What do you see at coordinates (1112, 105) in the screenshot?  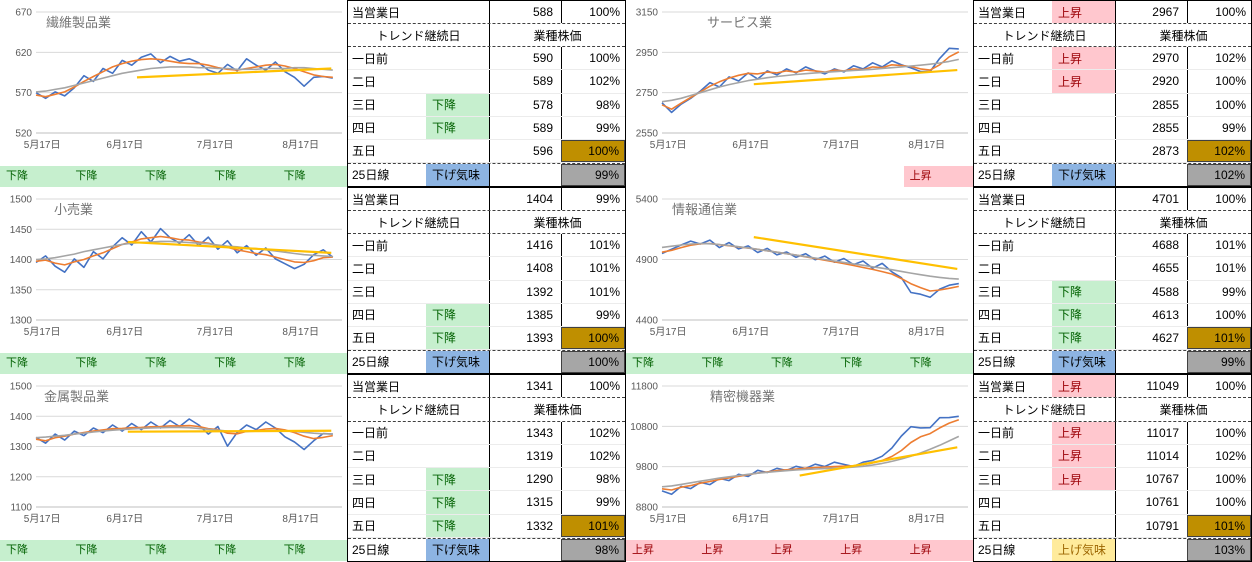 I see `table-row-day3: 三日 2855 100%` at bounding box center [1112, 105].